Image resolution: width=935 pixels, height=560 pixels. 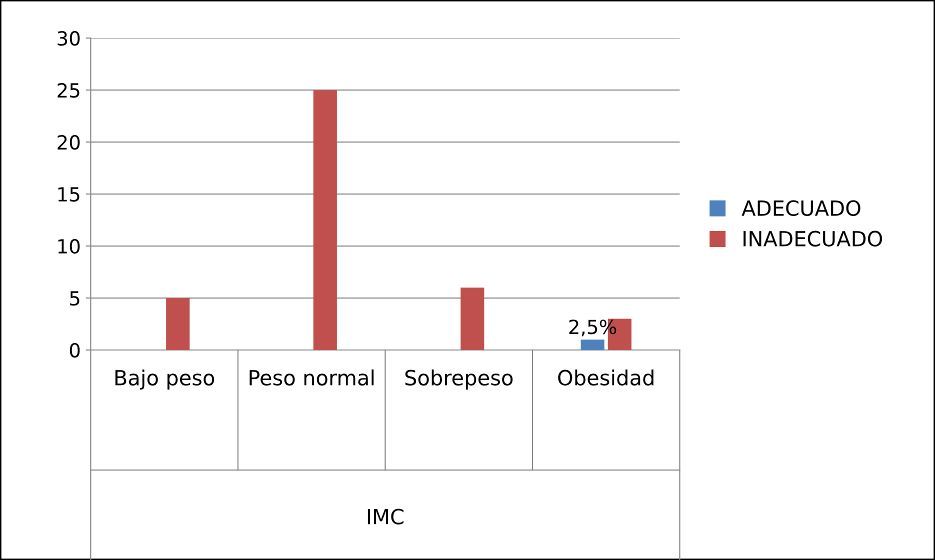 What do you see at coordinates (164, 379) in the screenshot?
I see `x-tick-label: Bajo peso` at bounding box center [164, 379].